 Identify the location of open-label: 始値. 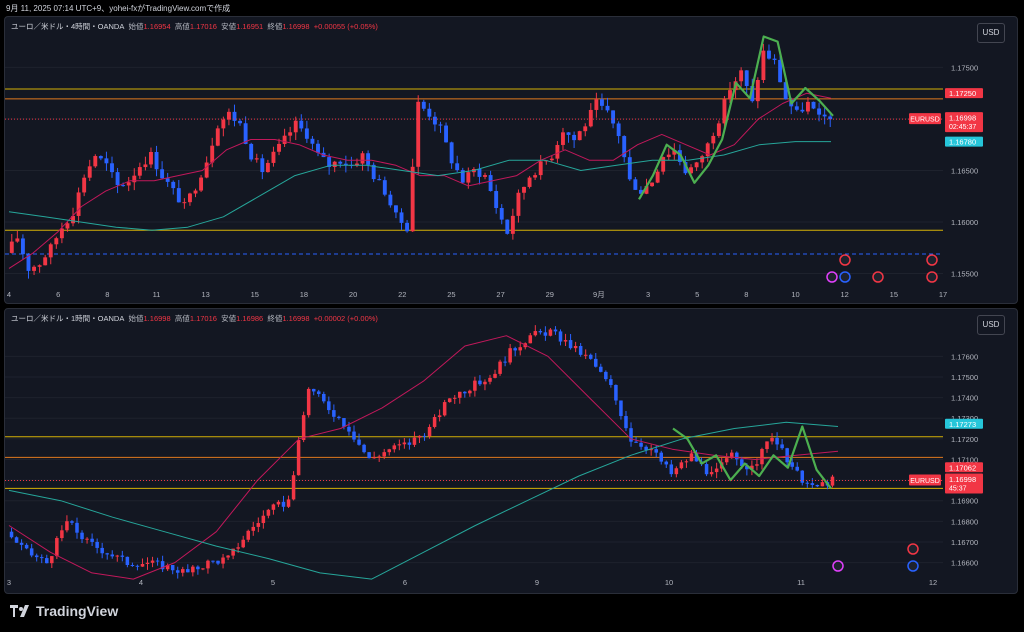
(136, 26).